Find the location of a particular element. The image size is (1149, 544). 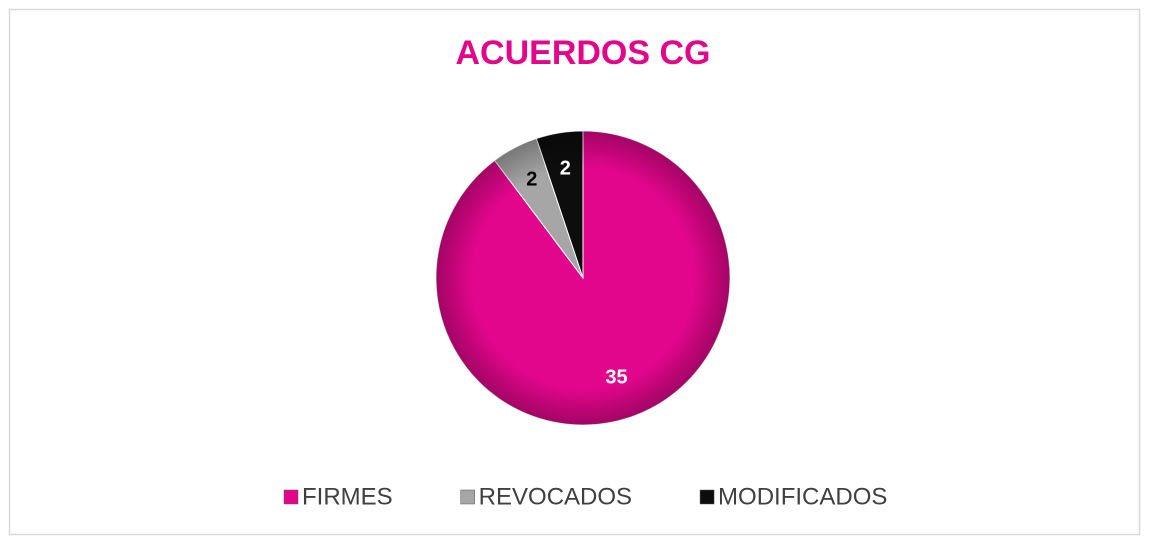

legend-label: FIRMES is located at coordinates (347, 496).